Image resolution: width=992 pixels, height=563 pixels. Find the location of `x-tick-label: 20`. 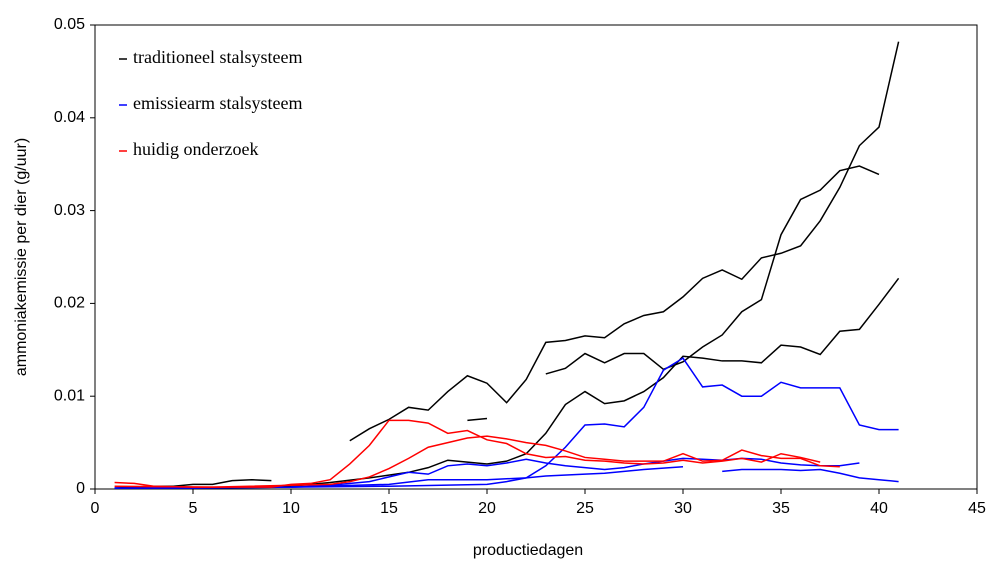

x-tick-label: 20 is located at coordinates (487, 508).